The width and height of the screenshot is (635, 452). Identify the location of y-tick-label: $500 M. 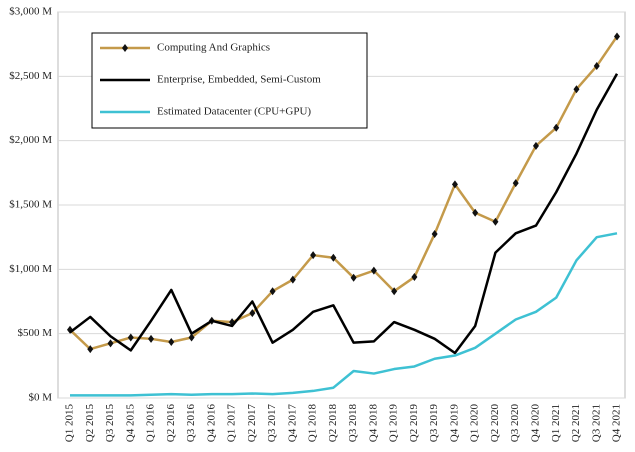
(34, 333).